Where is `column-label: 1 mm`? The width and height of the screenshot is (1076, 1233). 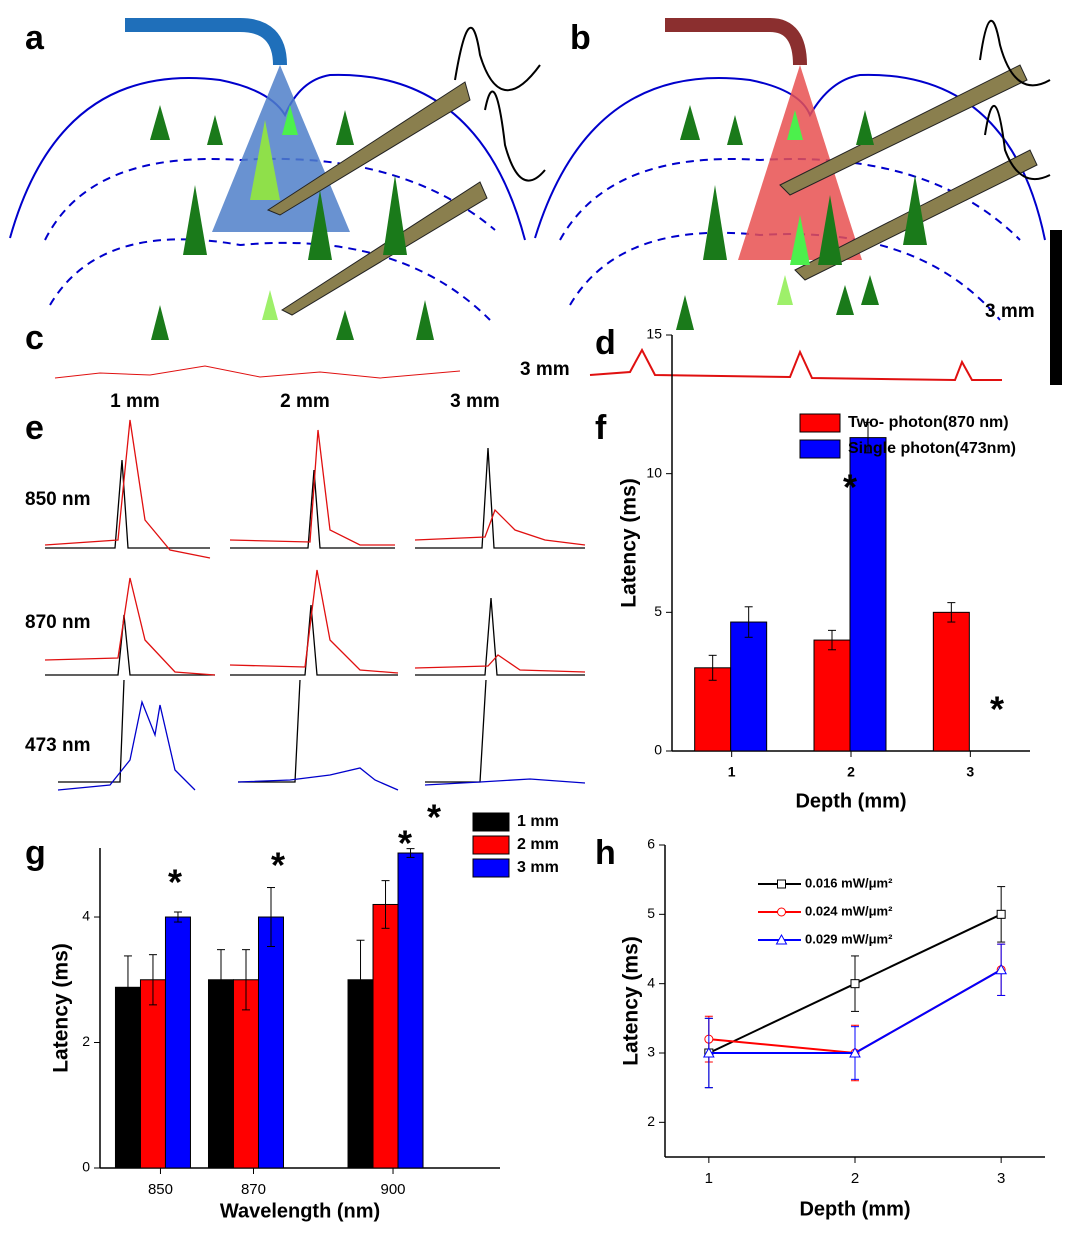
column-label: 1 mm is located at coordinates (135, 401).